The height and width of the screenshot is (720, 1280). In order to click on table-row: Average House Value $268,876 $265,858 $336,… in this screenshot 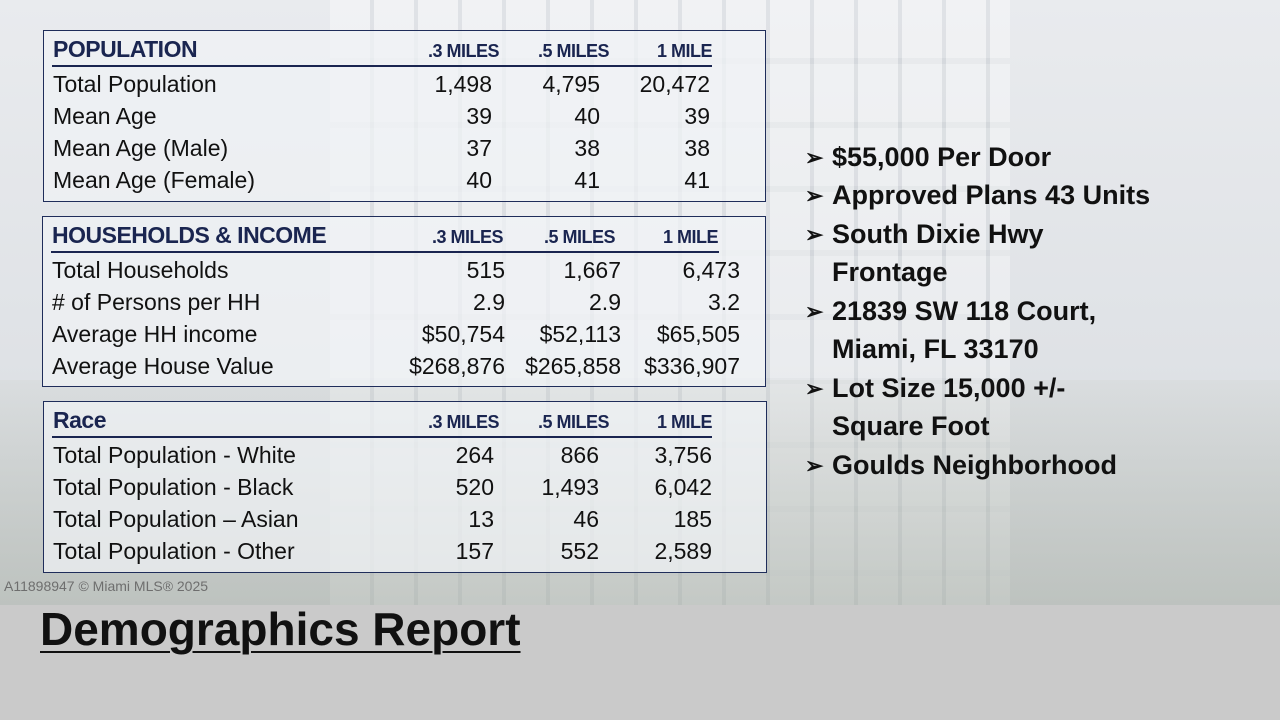, I will do `click(404, 369)`.